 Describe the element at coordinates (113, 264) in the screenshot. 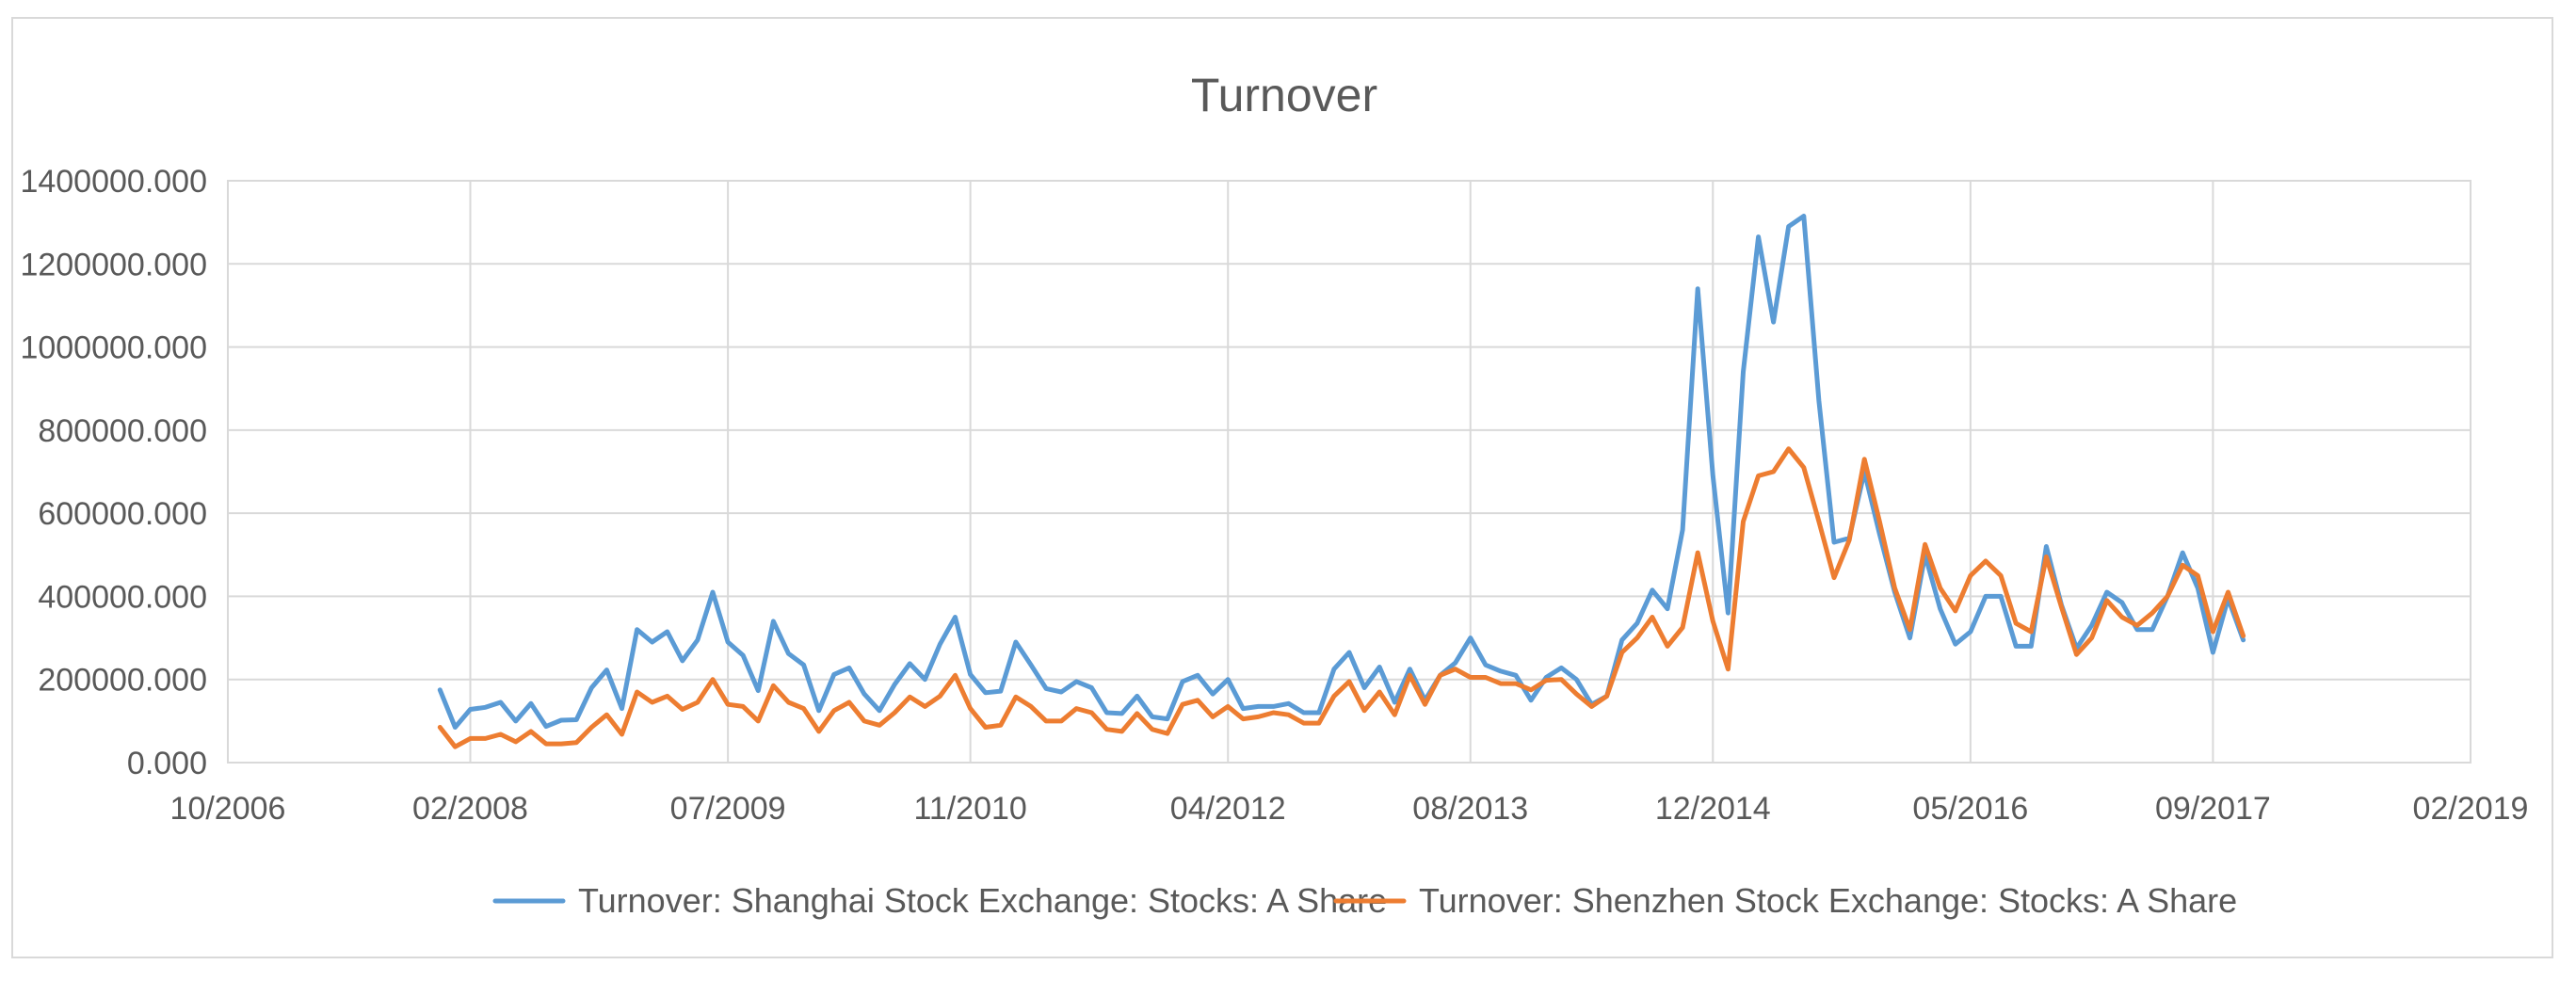

I see `y-tick-label: 1200000.000` at that location.